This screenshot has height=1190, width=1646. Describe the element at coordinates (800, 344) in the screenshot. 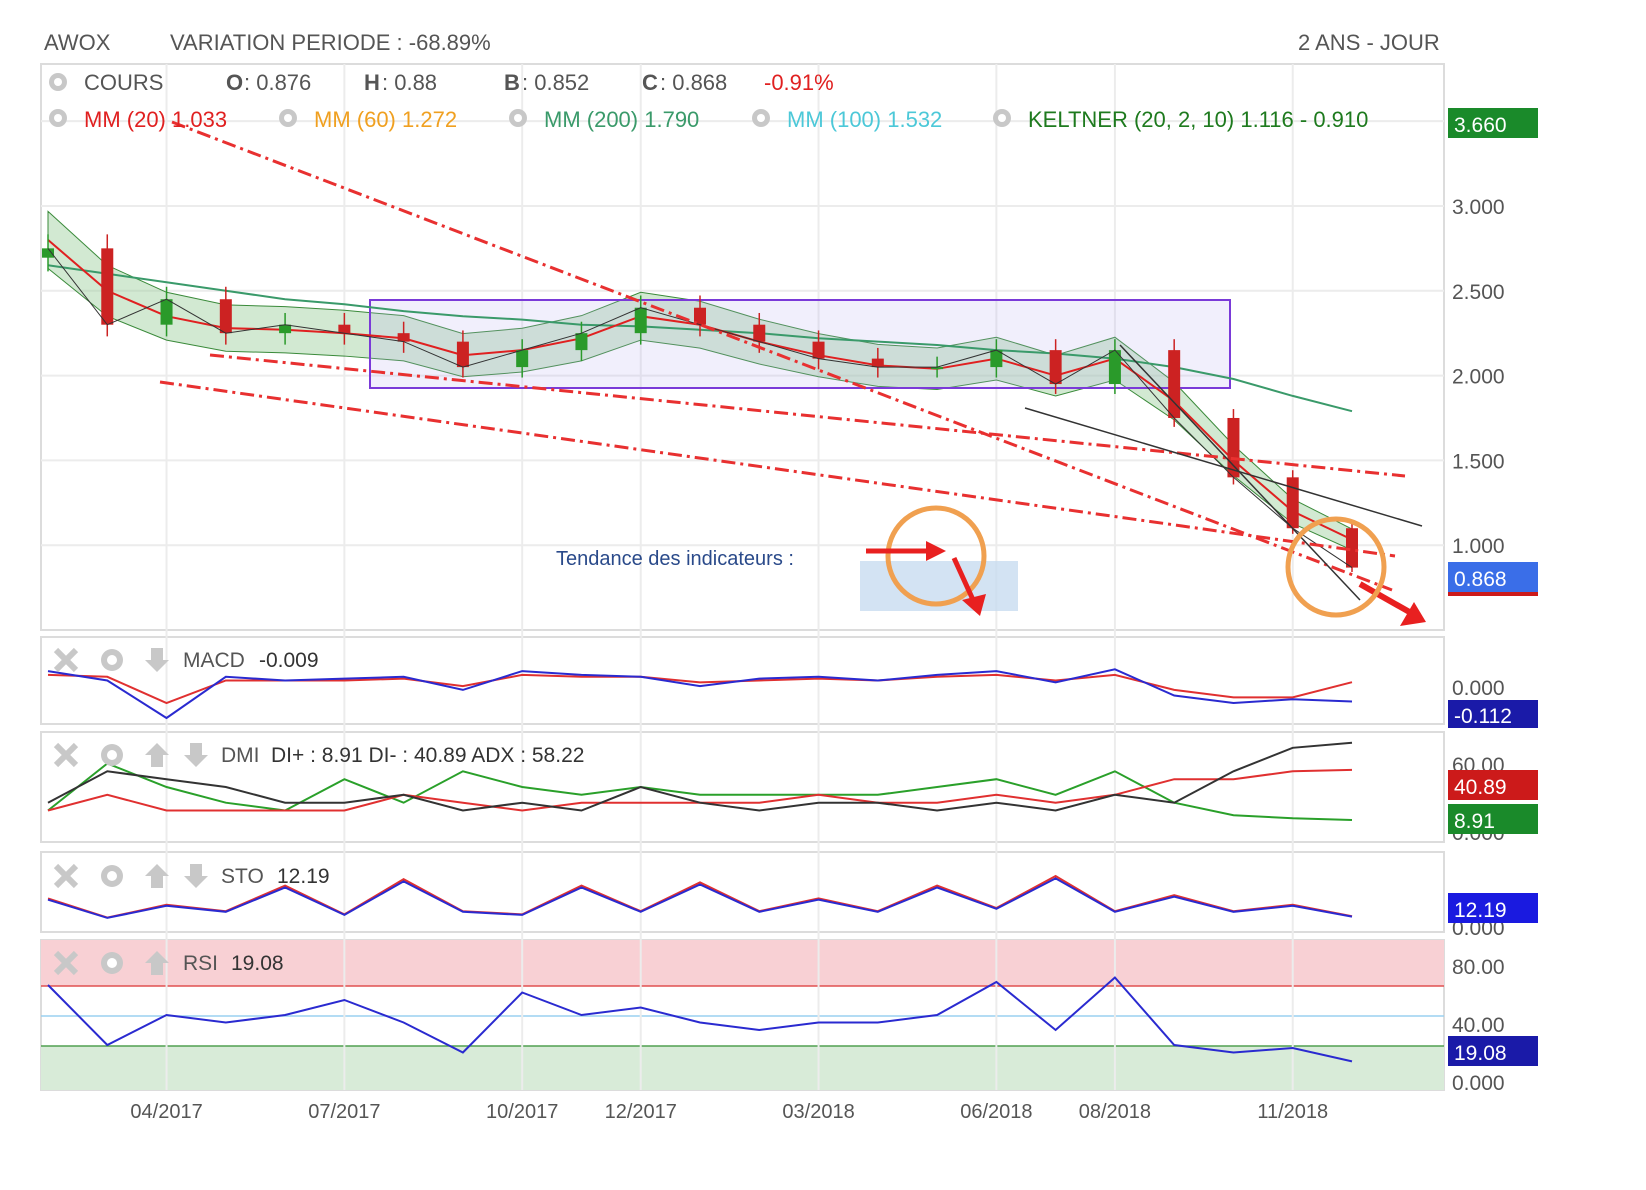

I see `range-box` at that location.